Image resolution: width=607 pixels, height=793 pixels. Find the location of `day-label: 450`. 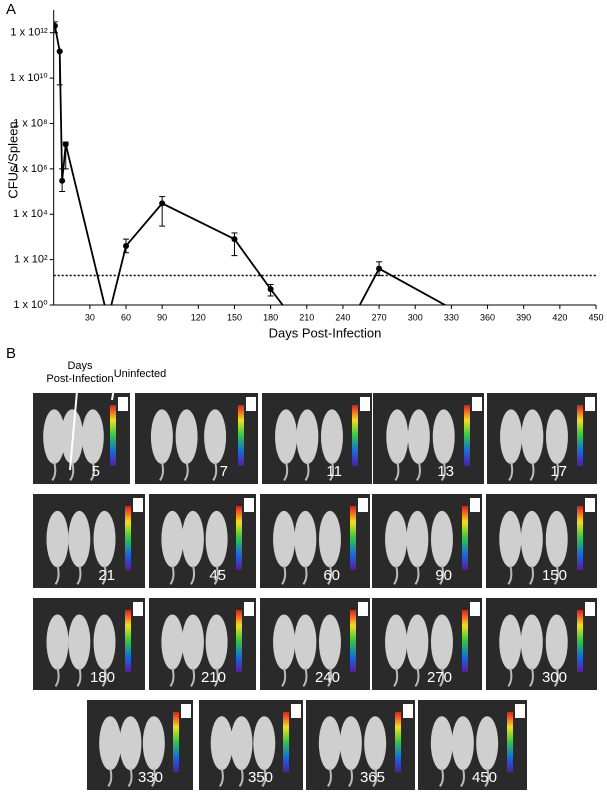

day-label: 450 is located at coordinates (484, 777).